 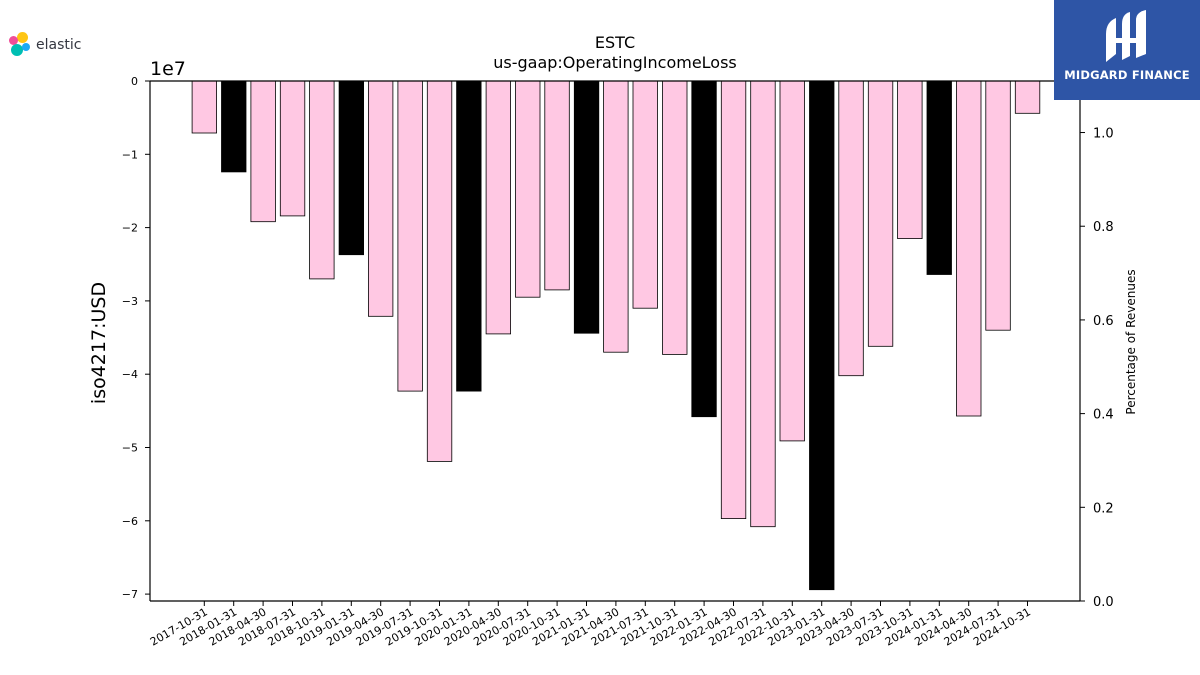 What do you see at coordinates (1103, 508) in the screenshot?
I see `y2-tick-label: 0.2` at bounding box center [1103, 508].